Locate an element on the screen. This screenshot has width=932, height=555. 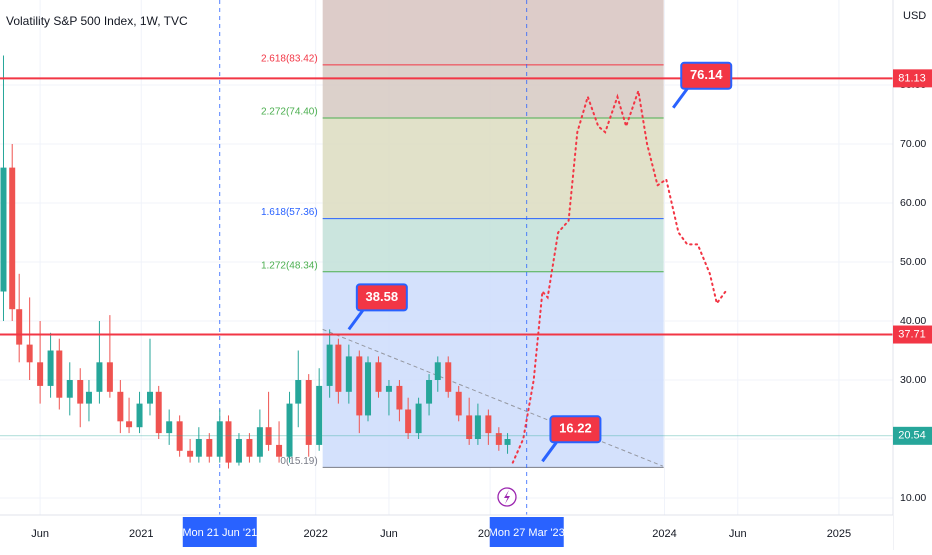
y-tick-label: 30.00 is located at coordinates (913, 380).